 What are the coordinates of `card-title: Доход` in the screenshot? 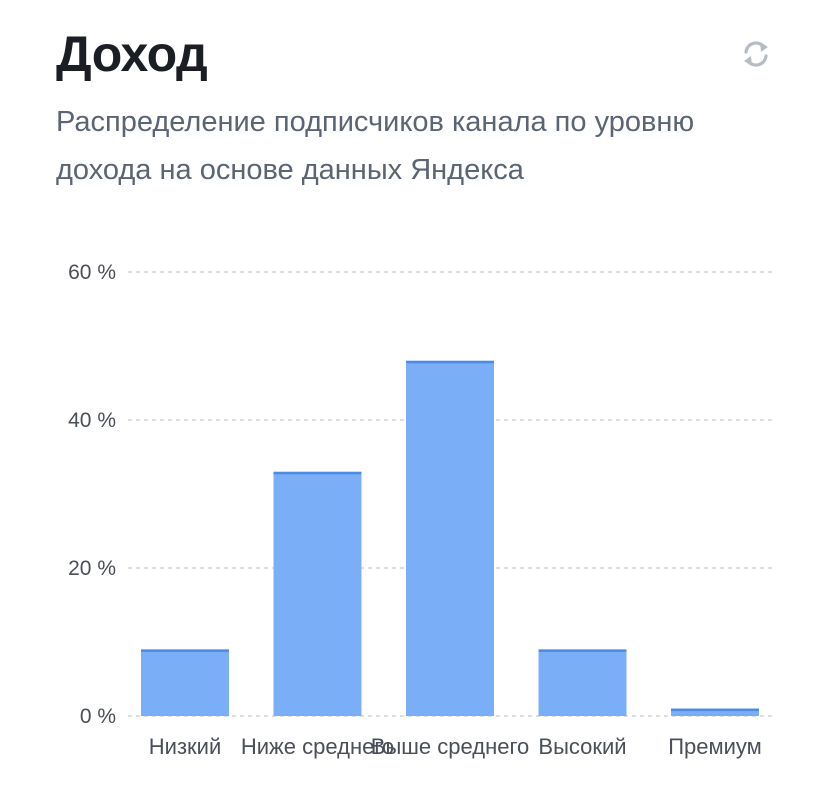 It's located at (132, 54).